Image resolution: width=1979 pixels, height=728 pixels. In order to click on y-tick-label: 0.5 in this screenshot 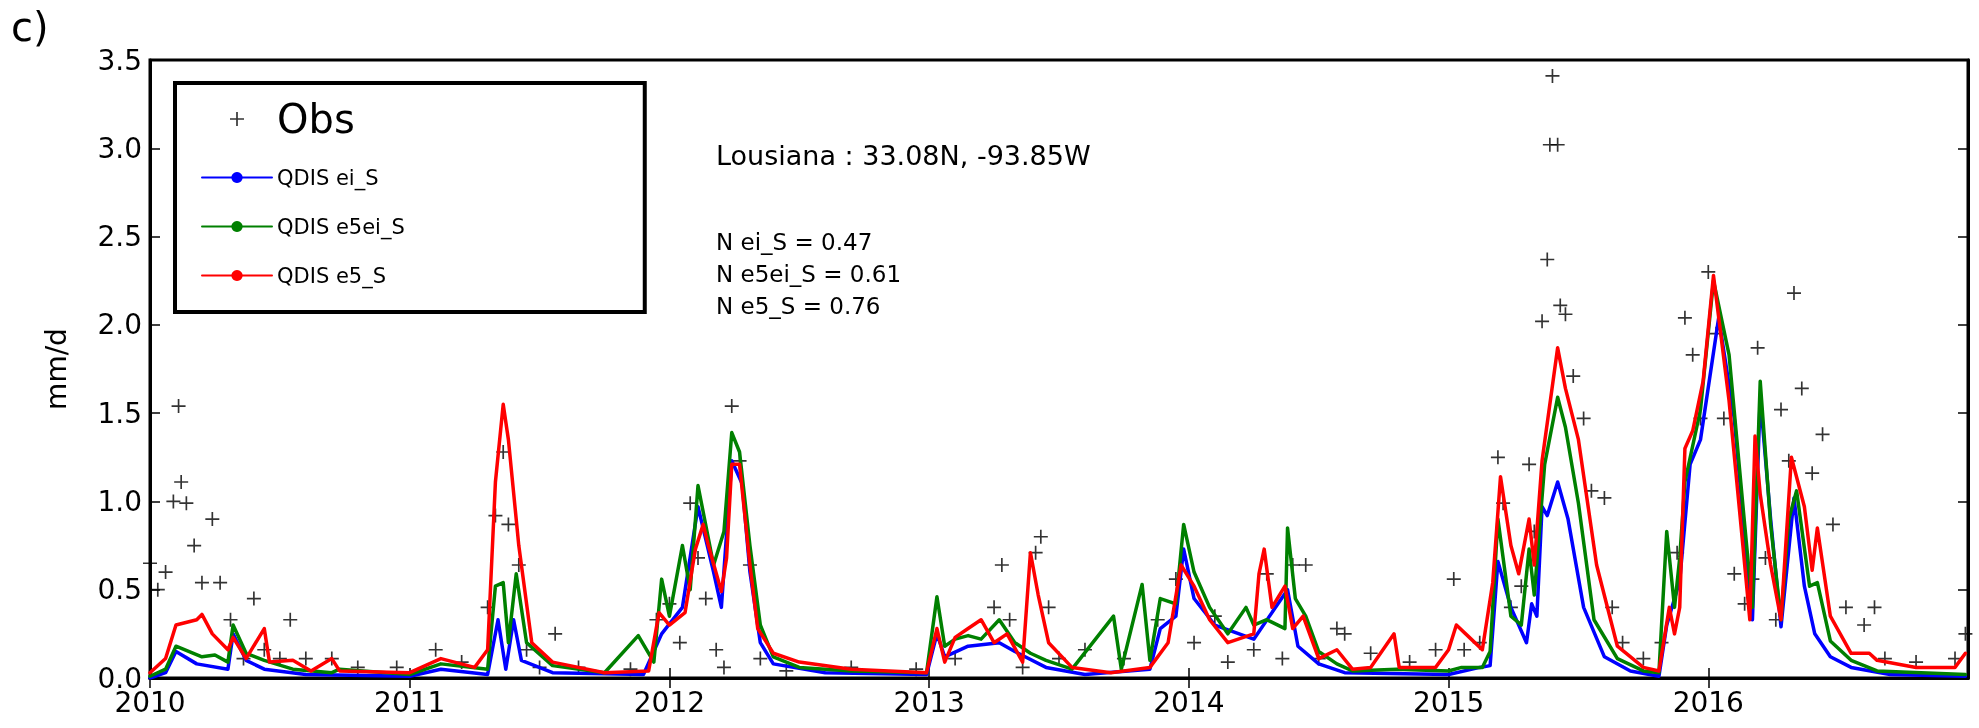, I will do `click(119, 590)`.